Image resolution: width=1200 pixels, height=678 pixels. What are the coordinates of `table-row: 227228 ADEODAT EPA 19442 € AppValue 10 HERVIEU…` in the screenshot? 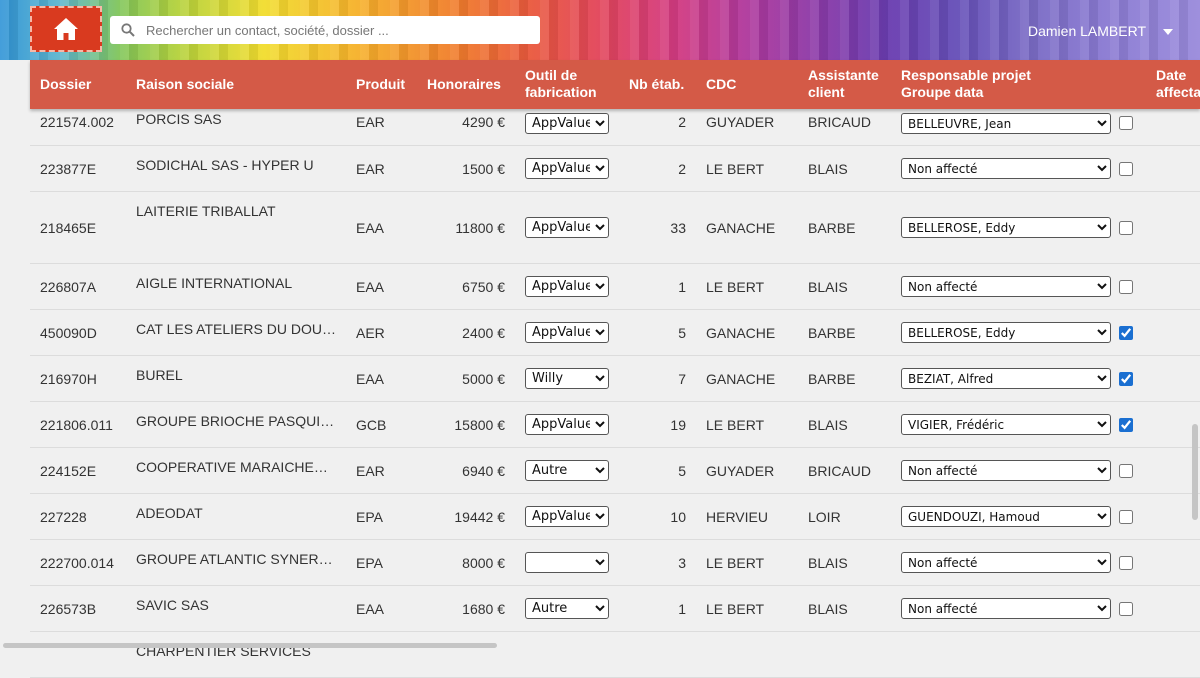 It's located at (615, 517).